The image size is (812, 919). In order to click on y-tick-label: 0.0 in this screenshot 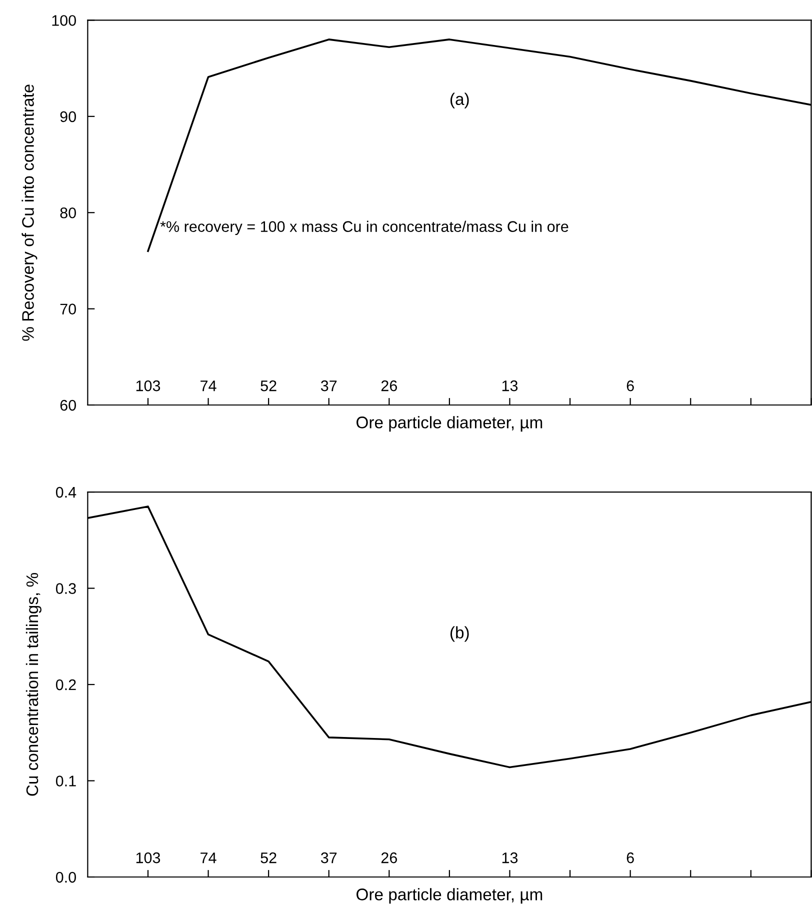, I will do `click(66, 877)`.